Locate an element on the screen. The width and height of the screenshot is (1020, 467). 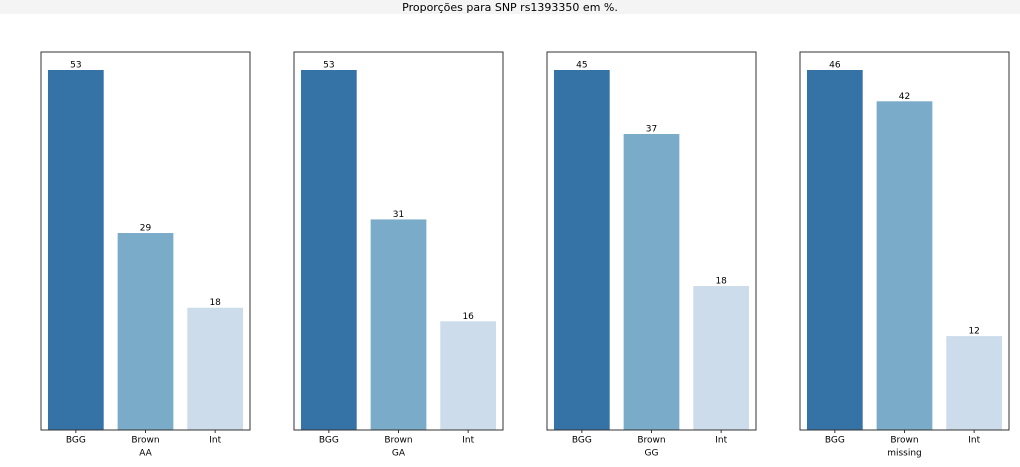
top-strip is located at coordinates (510, 7).